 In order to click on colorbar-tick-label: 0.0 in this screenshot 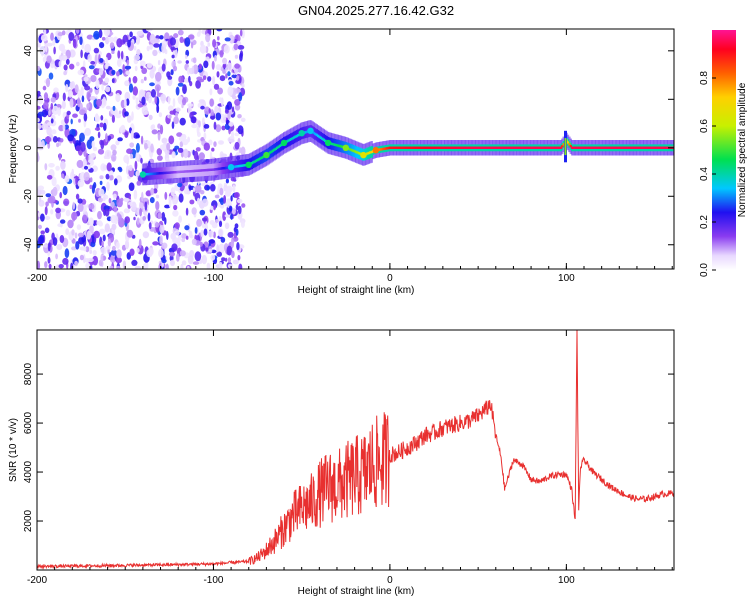, I will do `click(704, 270)`.